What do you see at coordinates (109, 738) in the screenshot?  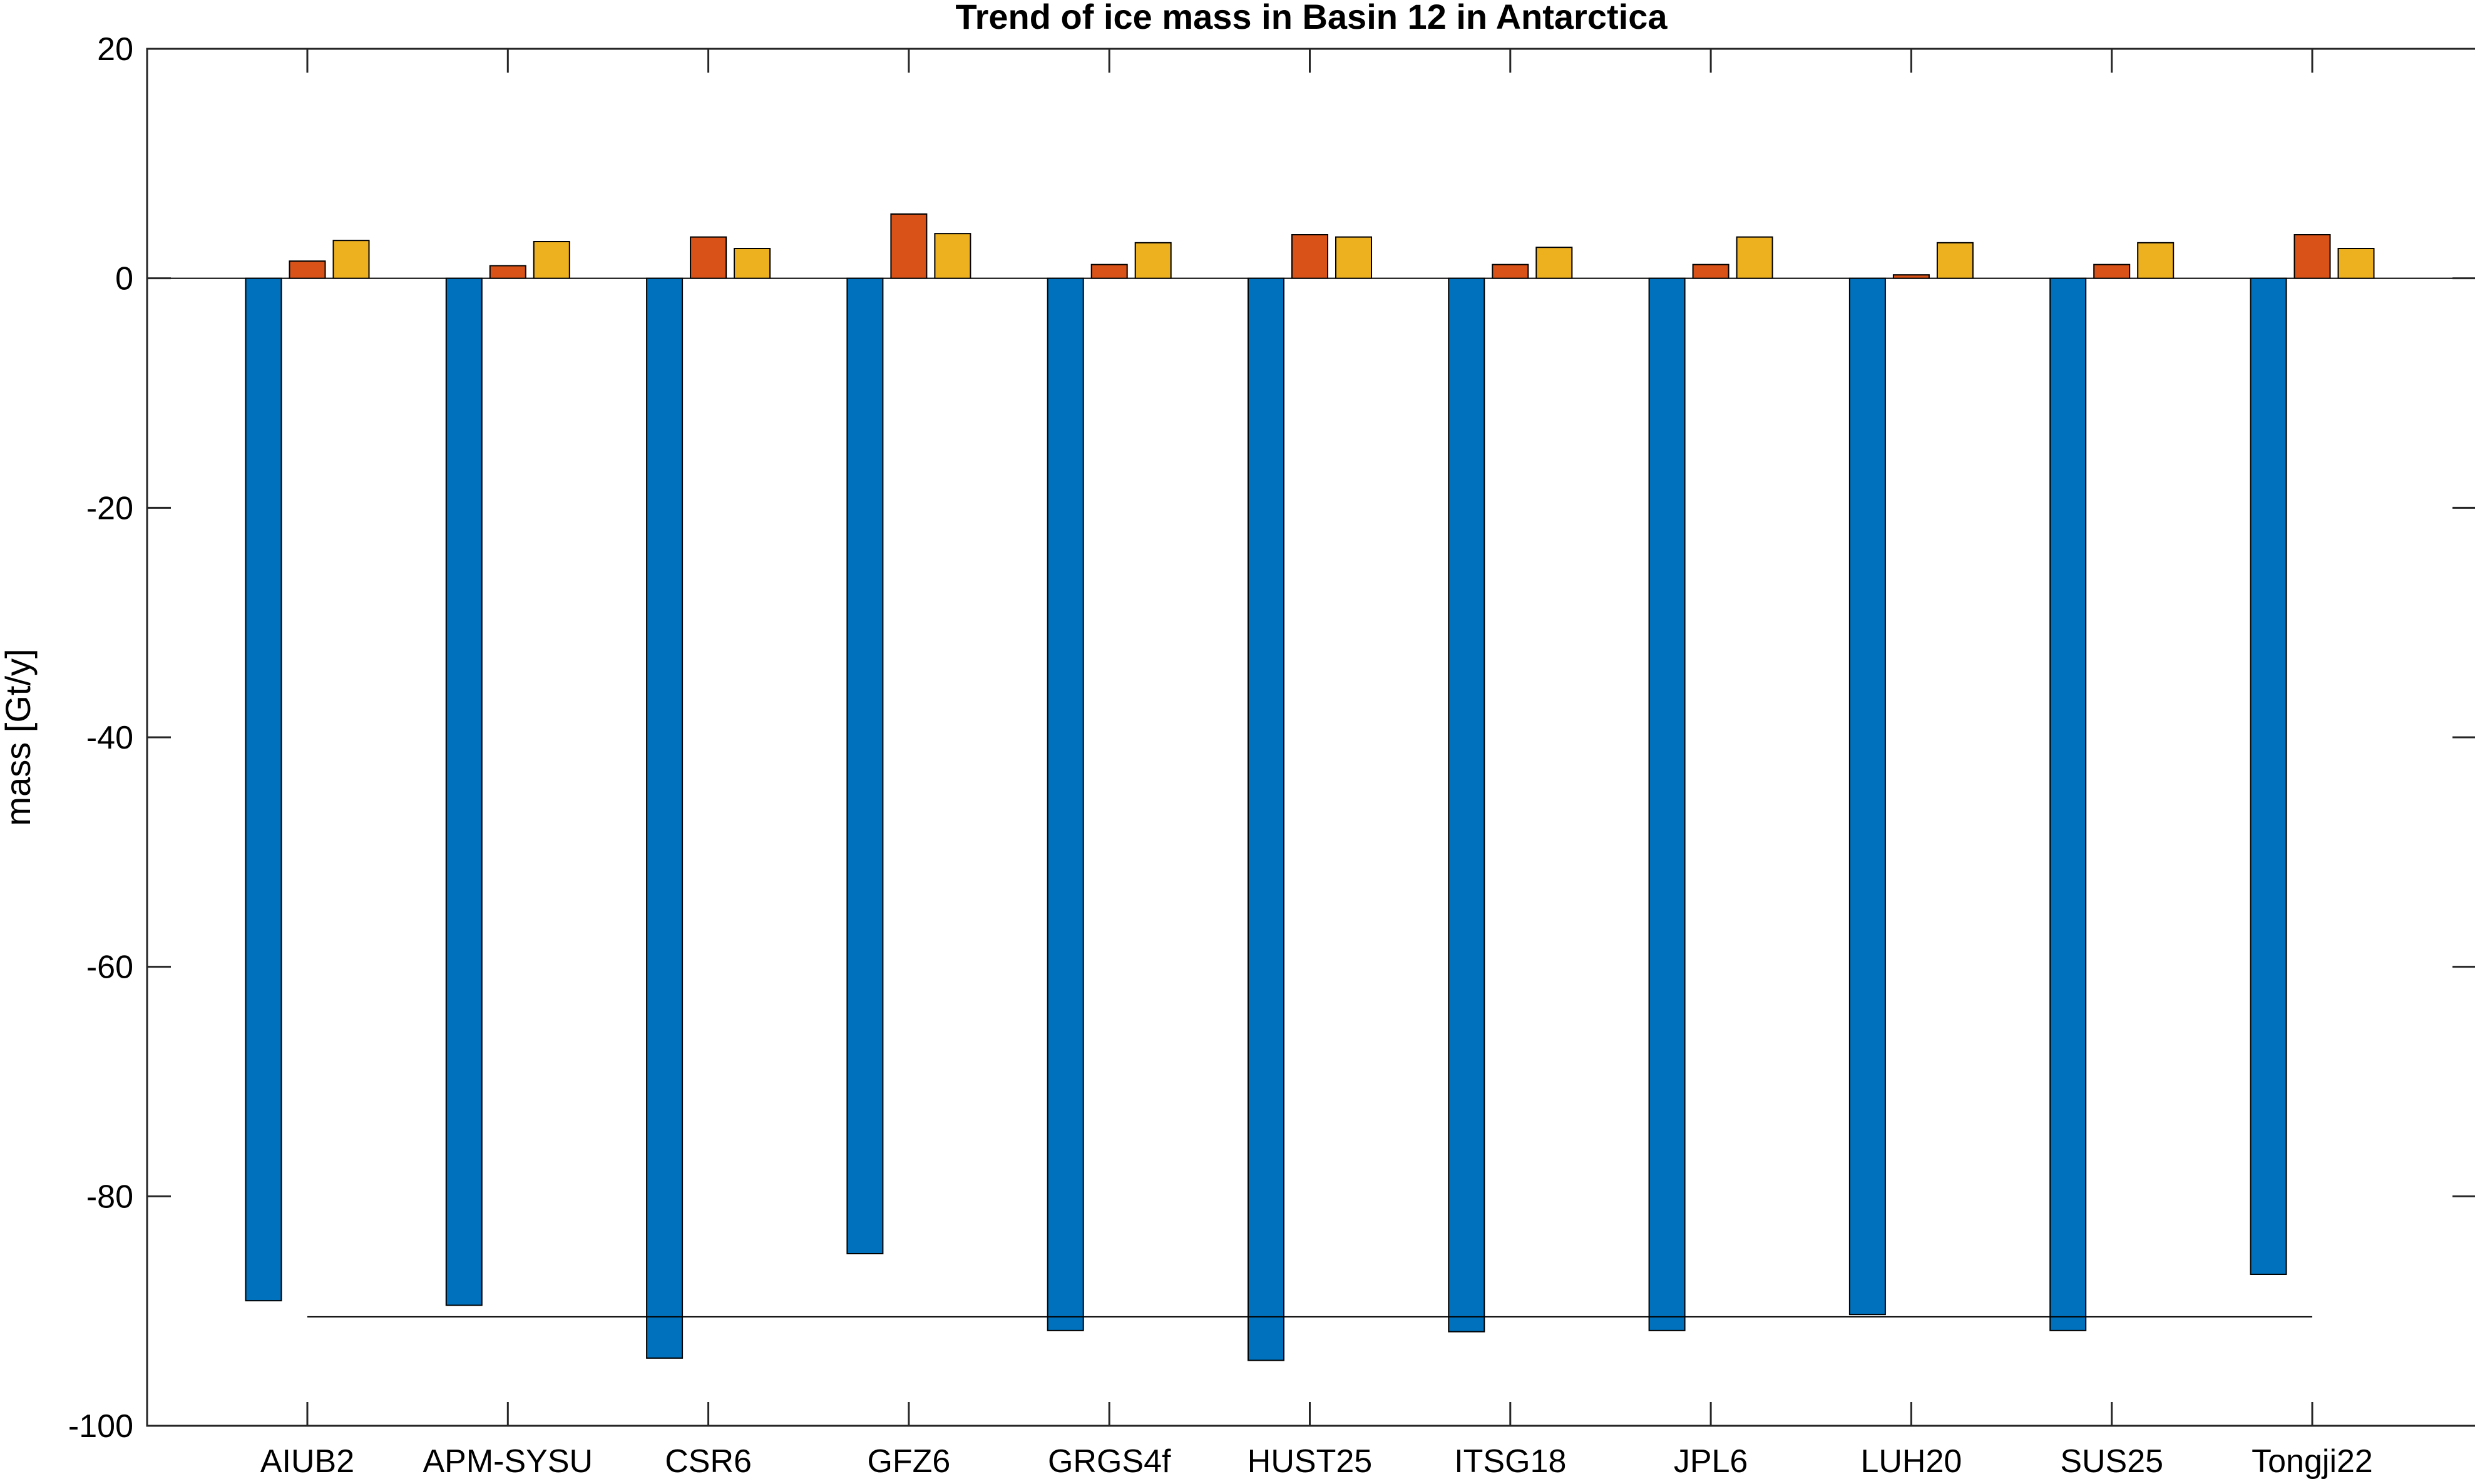 I see `y-tick-label: -40` at bounding box center [109, 738].